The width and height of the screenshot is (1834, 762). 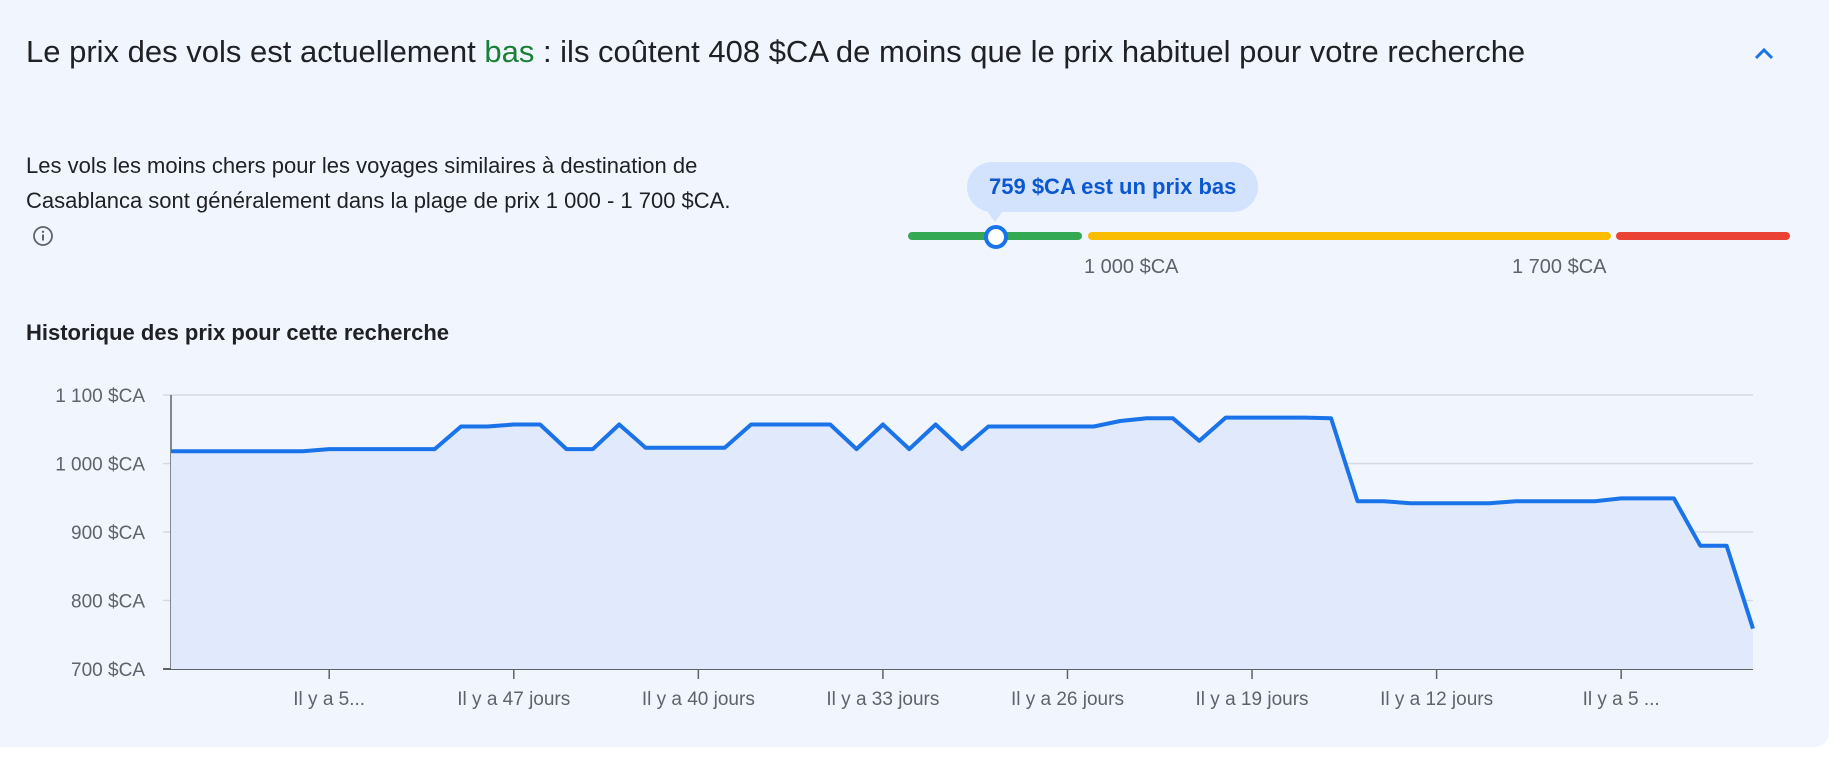 What do you see at coordinates (1113, 192) in the screenshot?
I see `current-price-tooltip: 759 $CA est un prix bas` at bounding box center [1113, 192].